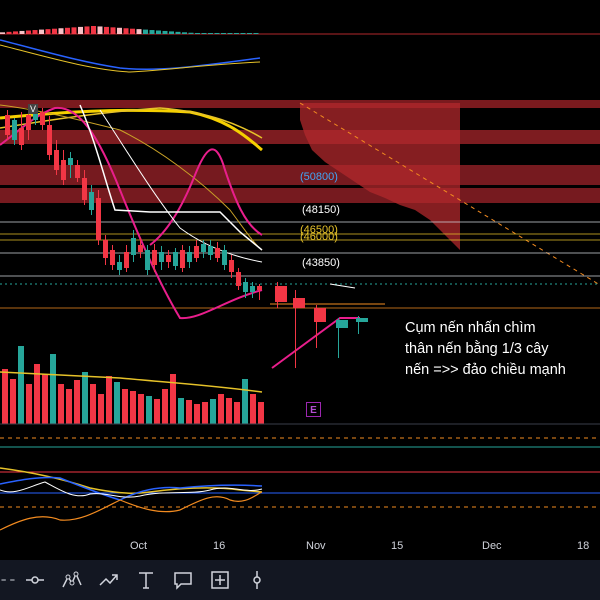 The height and width of the screenshot is (600, 600). Describe the element at coordinates (131, 382) in the screenshot. I see `volume-ma` at that location.